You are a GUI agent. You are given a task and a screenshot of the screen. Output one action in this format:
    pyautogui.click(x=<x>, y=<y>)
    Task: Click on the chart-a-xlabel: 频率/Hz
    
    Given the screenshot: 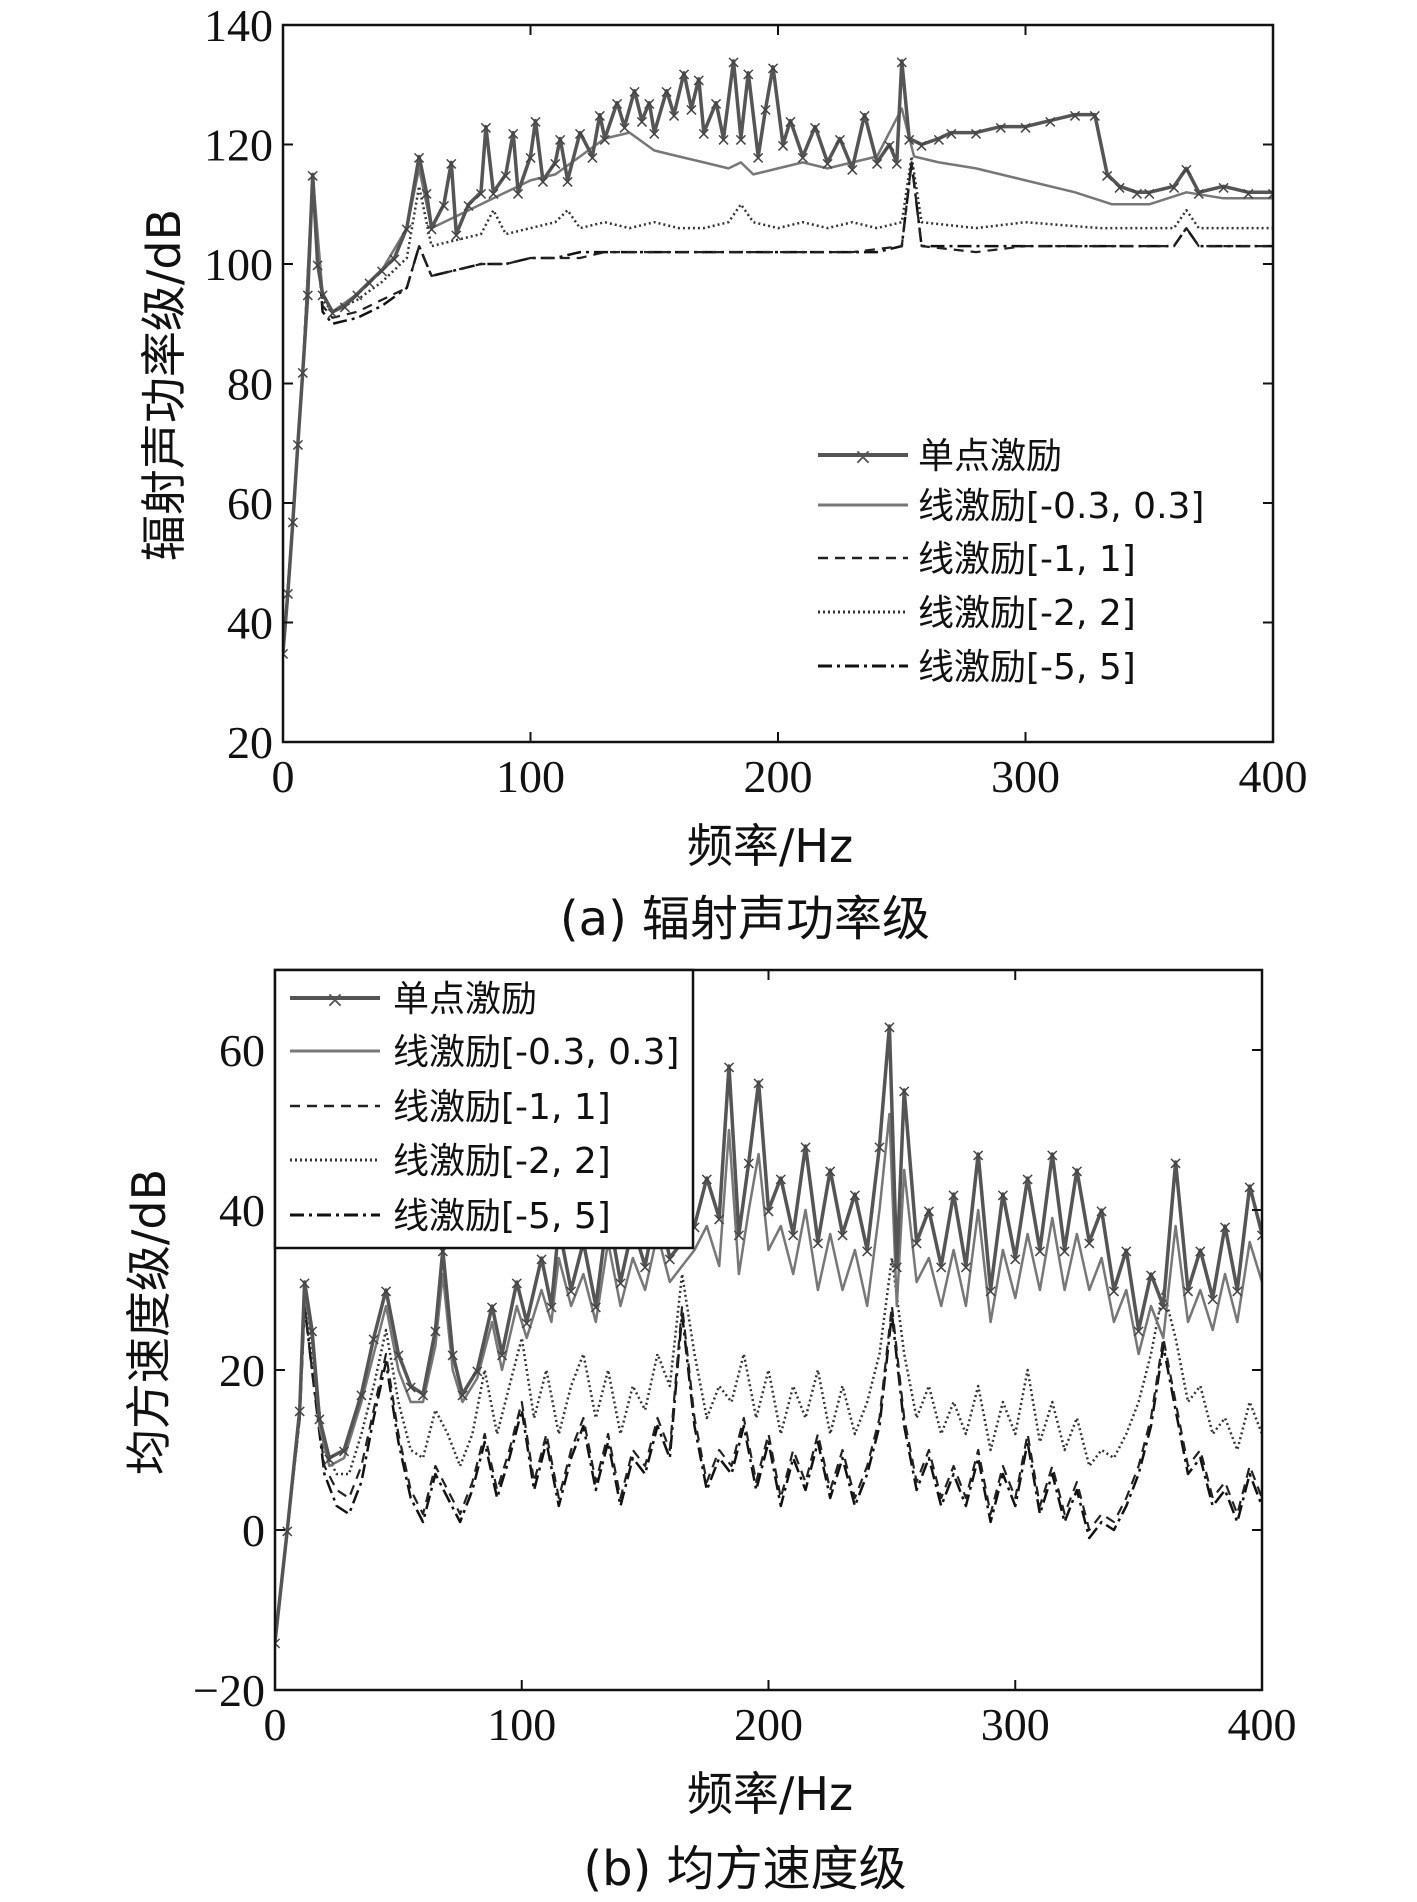 What is the action you would take?
    pyautogui.click(x=770, y=846)
    